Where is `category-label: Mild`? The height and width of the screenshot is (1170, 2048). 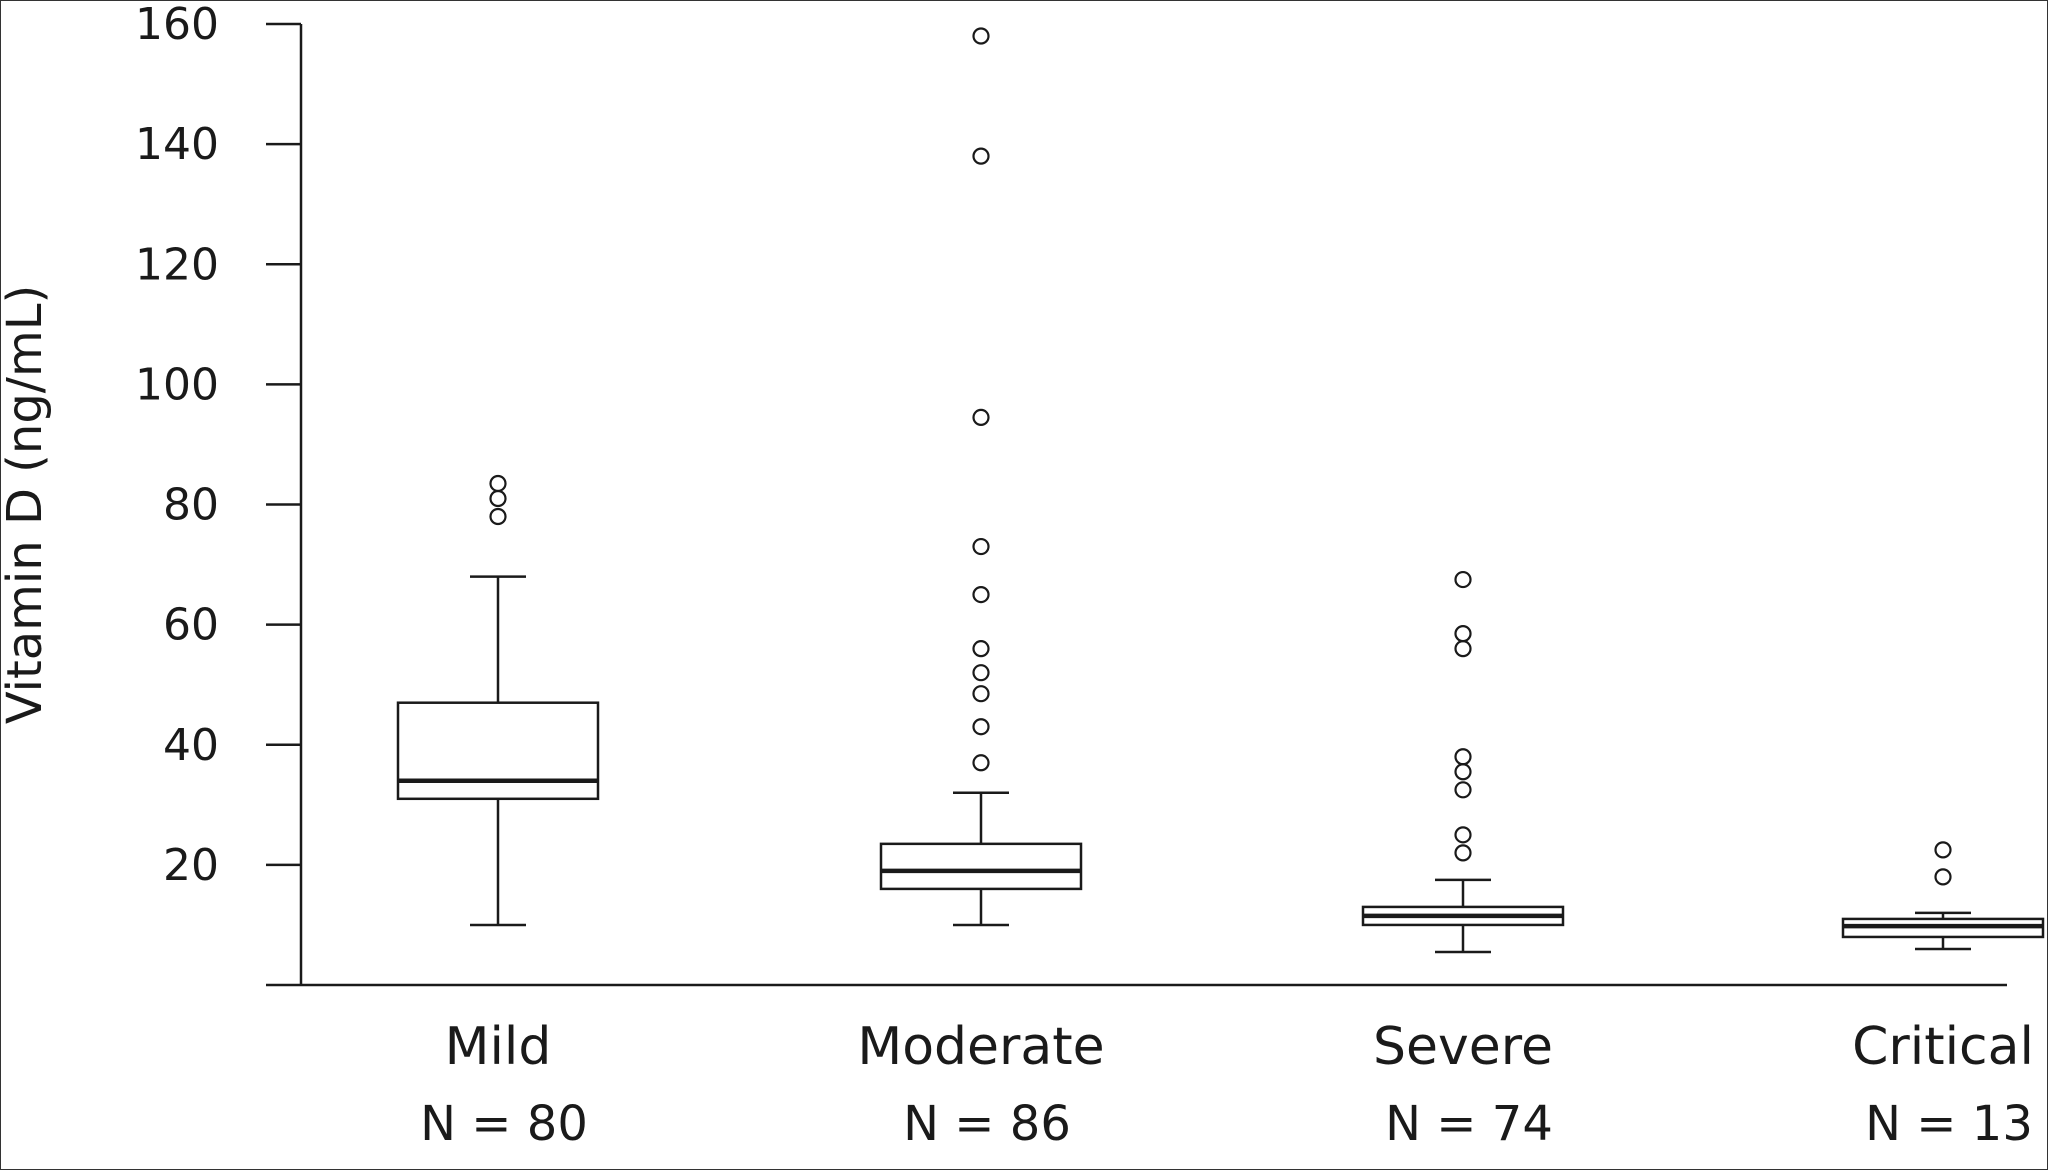
category-label: Mild is located at coordinates (498, 1047).